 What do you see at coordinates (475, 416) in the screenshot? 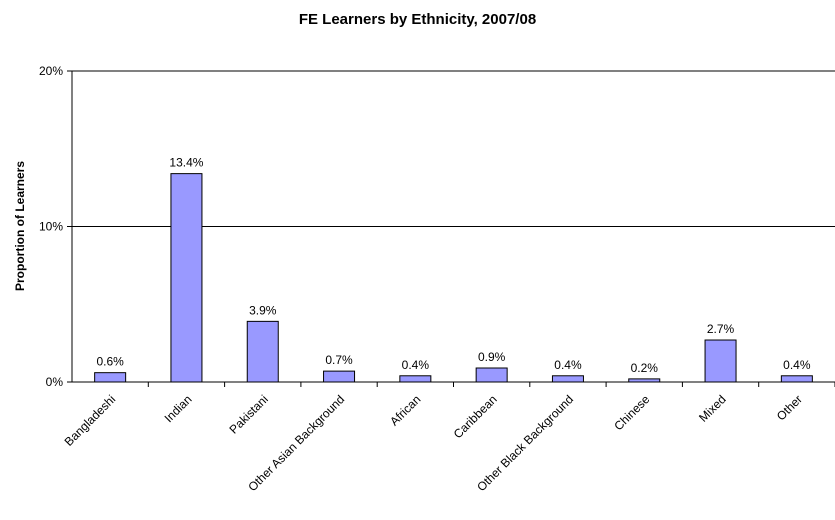
I see `category-label: Caribbean` at bounding box center [475, 416].